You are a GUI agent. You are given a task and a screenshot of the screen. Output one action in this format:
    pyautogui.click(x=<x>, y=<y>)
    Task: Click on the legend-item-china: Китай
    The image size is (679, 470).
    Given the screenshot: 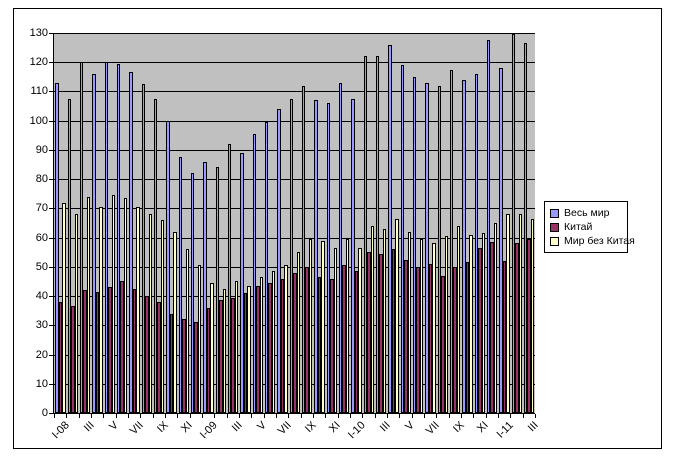 What is the action you would take?
    pyautogui.click(x=586, y=227)
    